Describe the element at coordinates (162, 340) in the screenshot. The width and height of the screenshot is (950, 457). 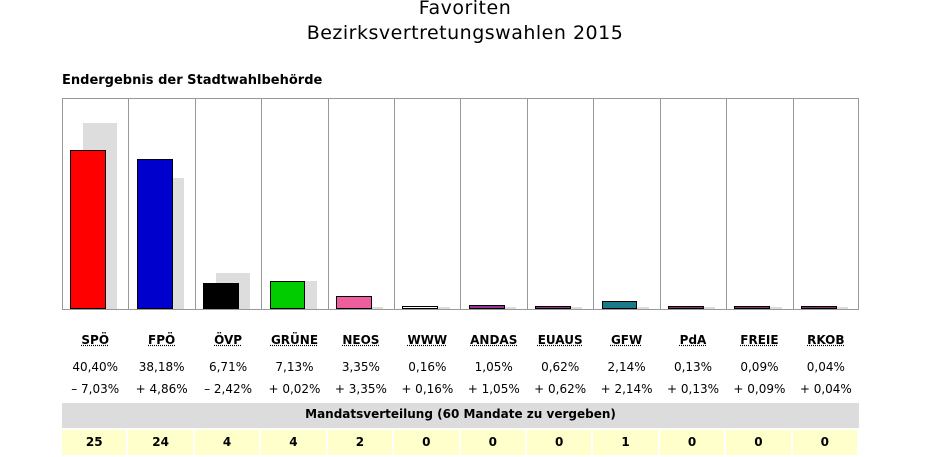
I see `party-label: FPÖ` at that location.